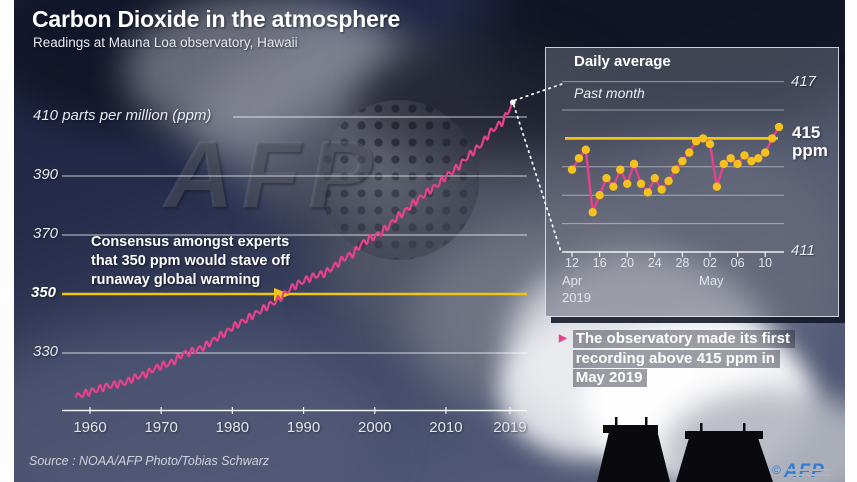 This screenshot has width=857, height=482. I want to click on note-line: The observatory made its first, so click(683, 339).